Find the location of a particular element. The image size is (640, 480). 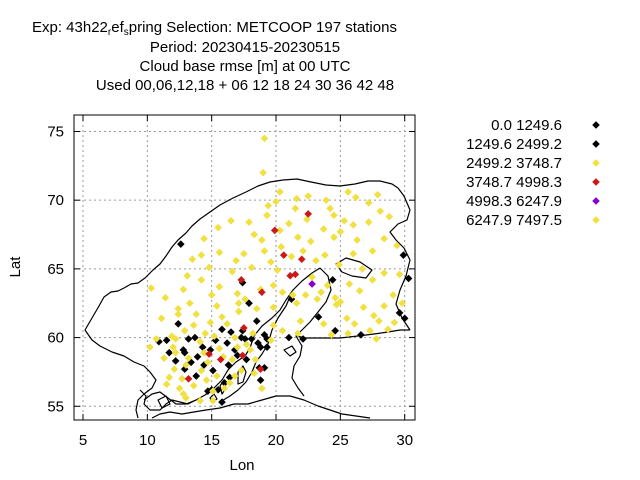

x-tick-label: 25 is located at coordinates (340, 440).